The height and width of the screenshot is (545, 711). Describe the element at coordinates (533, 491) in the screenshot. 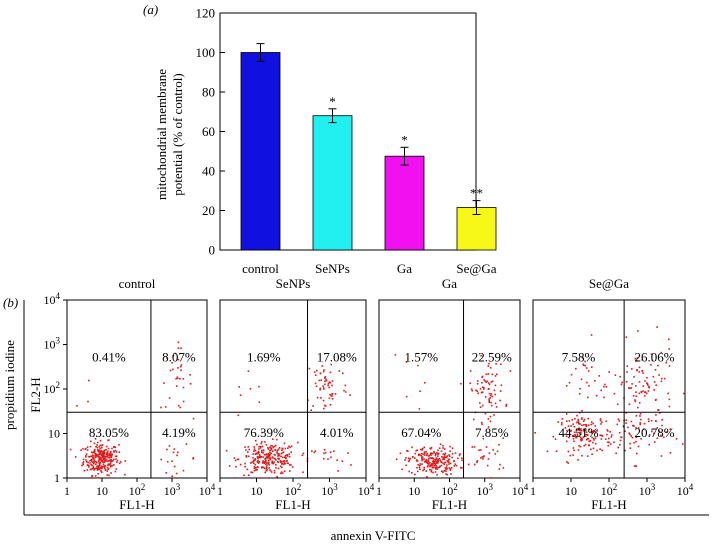

I see `flow-x-tick-label: 1` at that location.